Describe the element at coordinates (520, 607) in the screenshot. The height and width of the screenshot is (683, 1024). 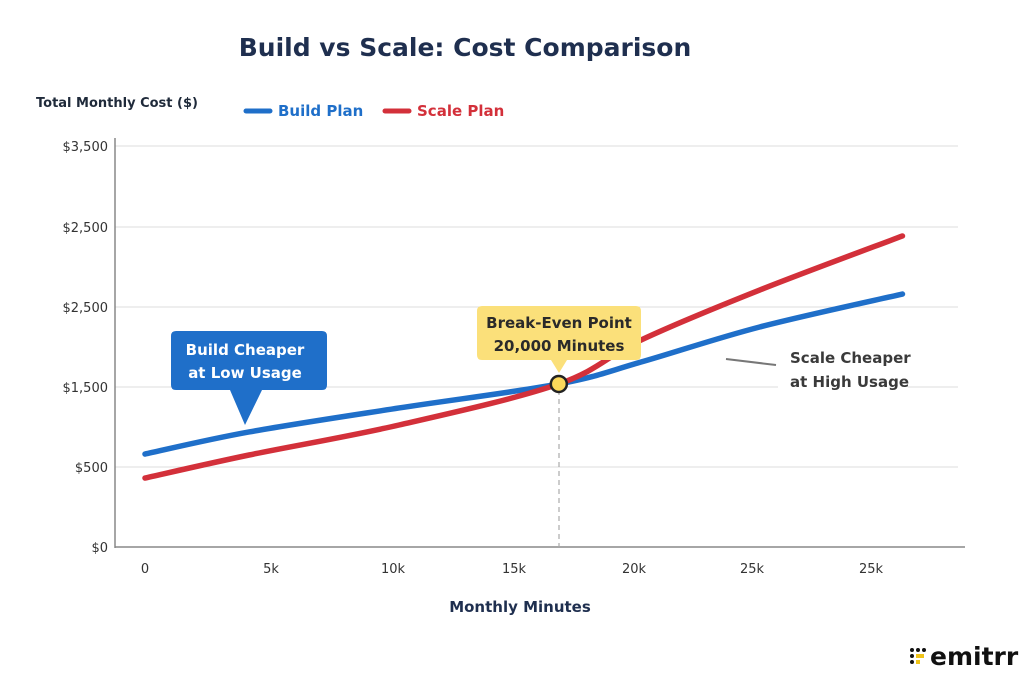
I see `x-axis-label: Monthly Minutes` at that location.